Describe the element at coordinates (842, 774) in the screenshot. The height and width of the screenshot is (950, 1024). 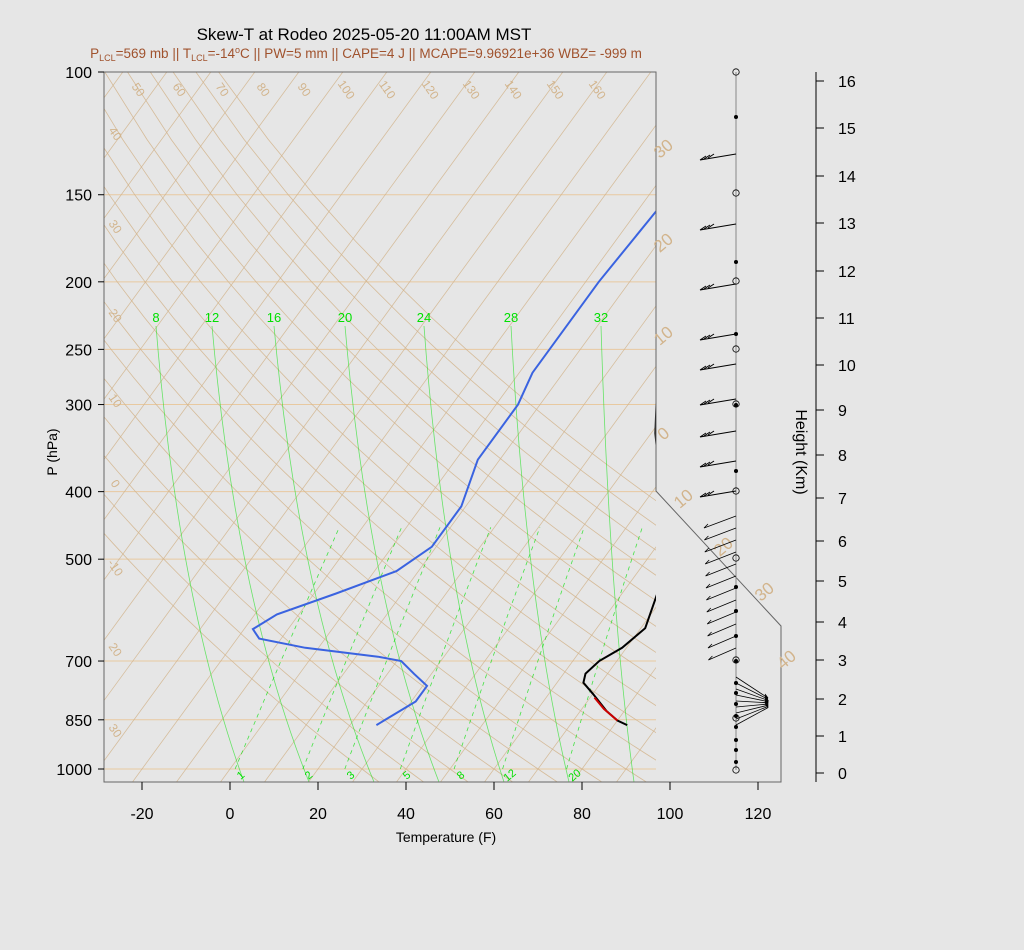
I see `height-tick-label: 0` at that location.